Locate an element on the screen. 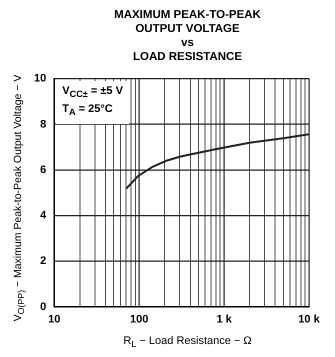 The height and width of the screenshot is (357, 335). x-tick-label: 1 k is located at coordinates (224, 319).